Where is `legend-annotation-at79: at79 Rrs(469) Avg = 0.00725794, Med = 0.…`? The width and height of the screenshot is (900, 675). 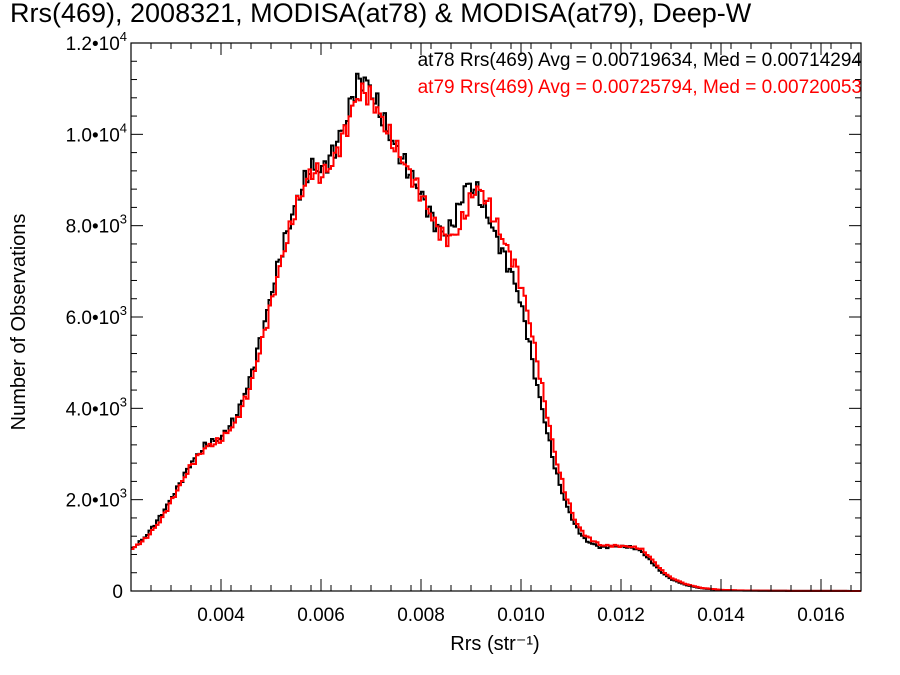
legend-annotation-at79: at79 Rrs(469) Avg = 0.00725794, Med = 0.… is located at coordinates (639, 87).